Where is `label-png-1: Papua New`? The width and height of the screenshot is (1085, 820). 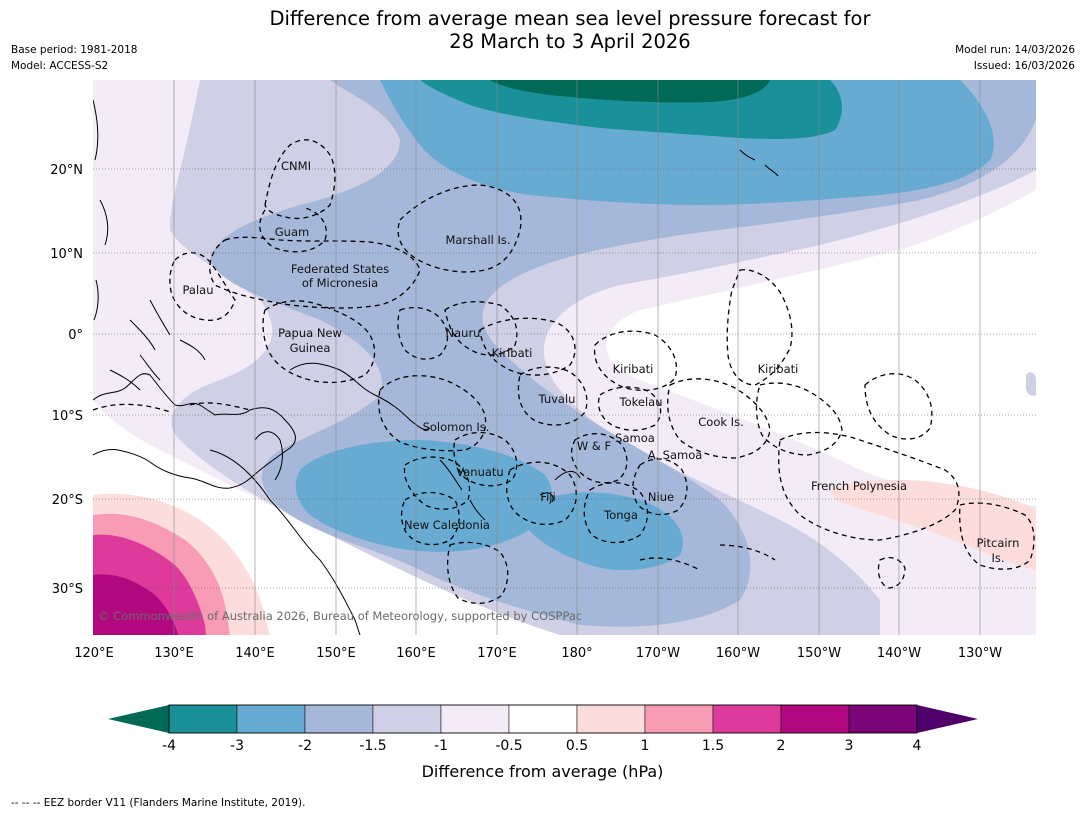 label-png-1: Papua New is located at coordinates (310, 333).